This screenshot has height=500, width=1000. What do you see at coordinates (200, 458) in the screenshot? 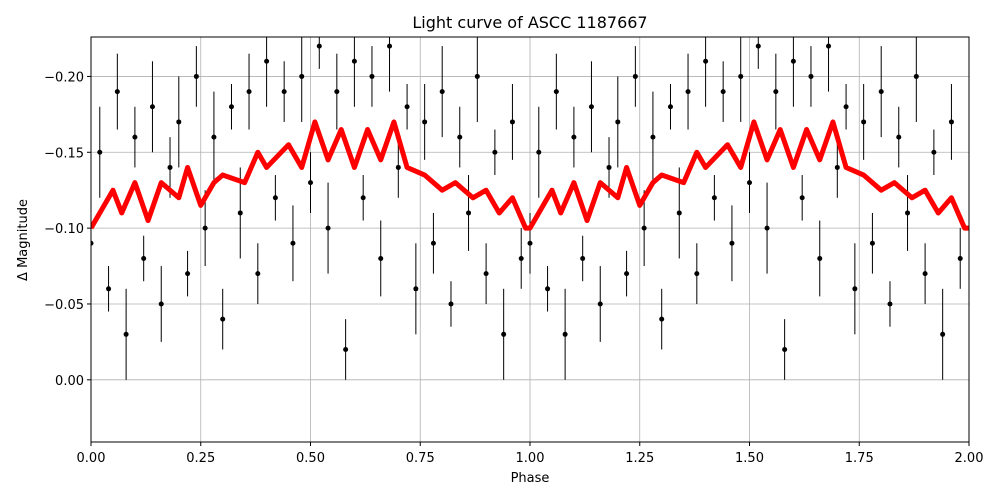
I see `x-tick-label: 0.25` at bounding box center [200, 458].